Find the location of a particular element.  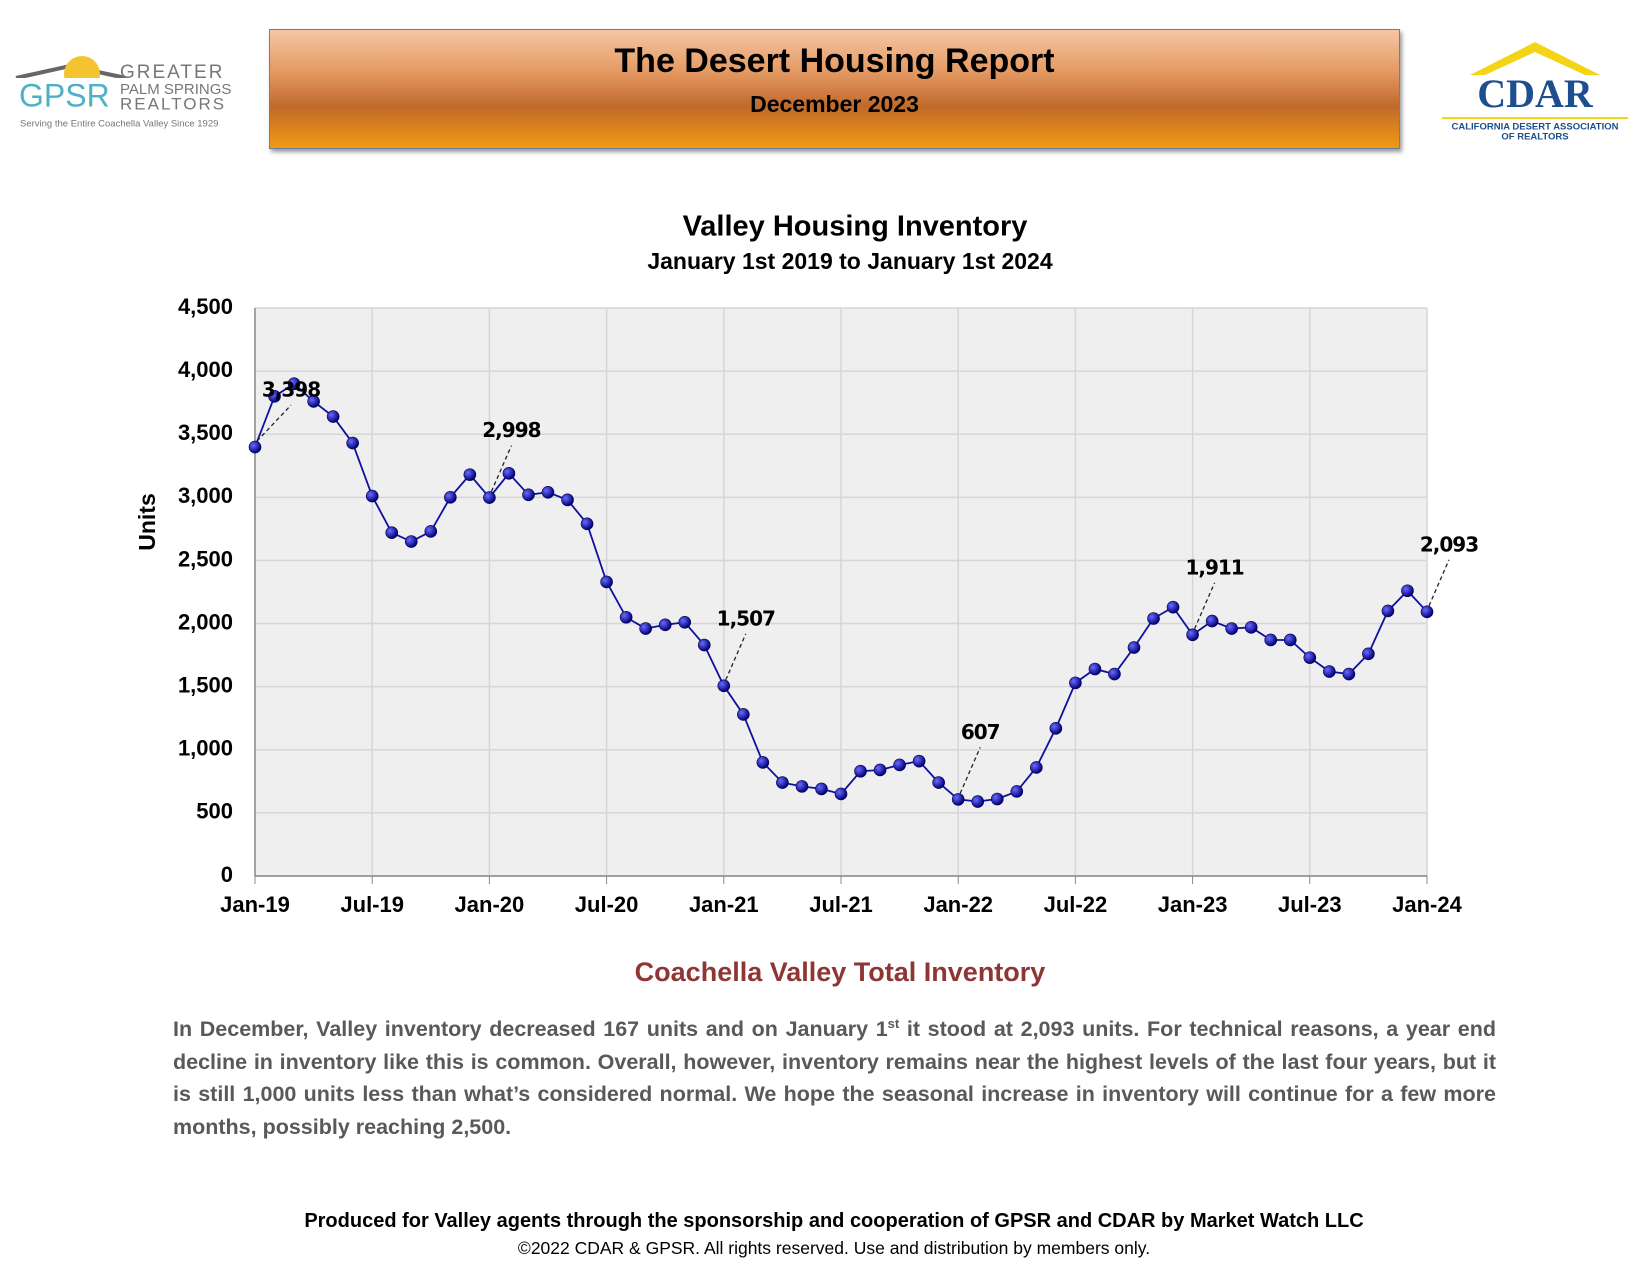

x-tick-label: Jan-22 is located at coordinates (958, 904).